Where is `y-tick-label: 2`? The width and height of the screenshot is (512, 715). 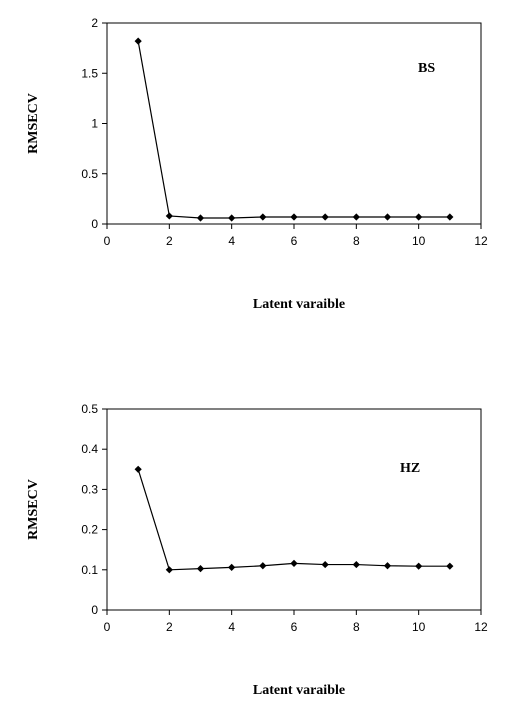 y-tick-label: 2 is located at coordinates (94, 23).